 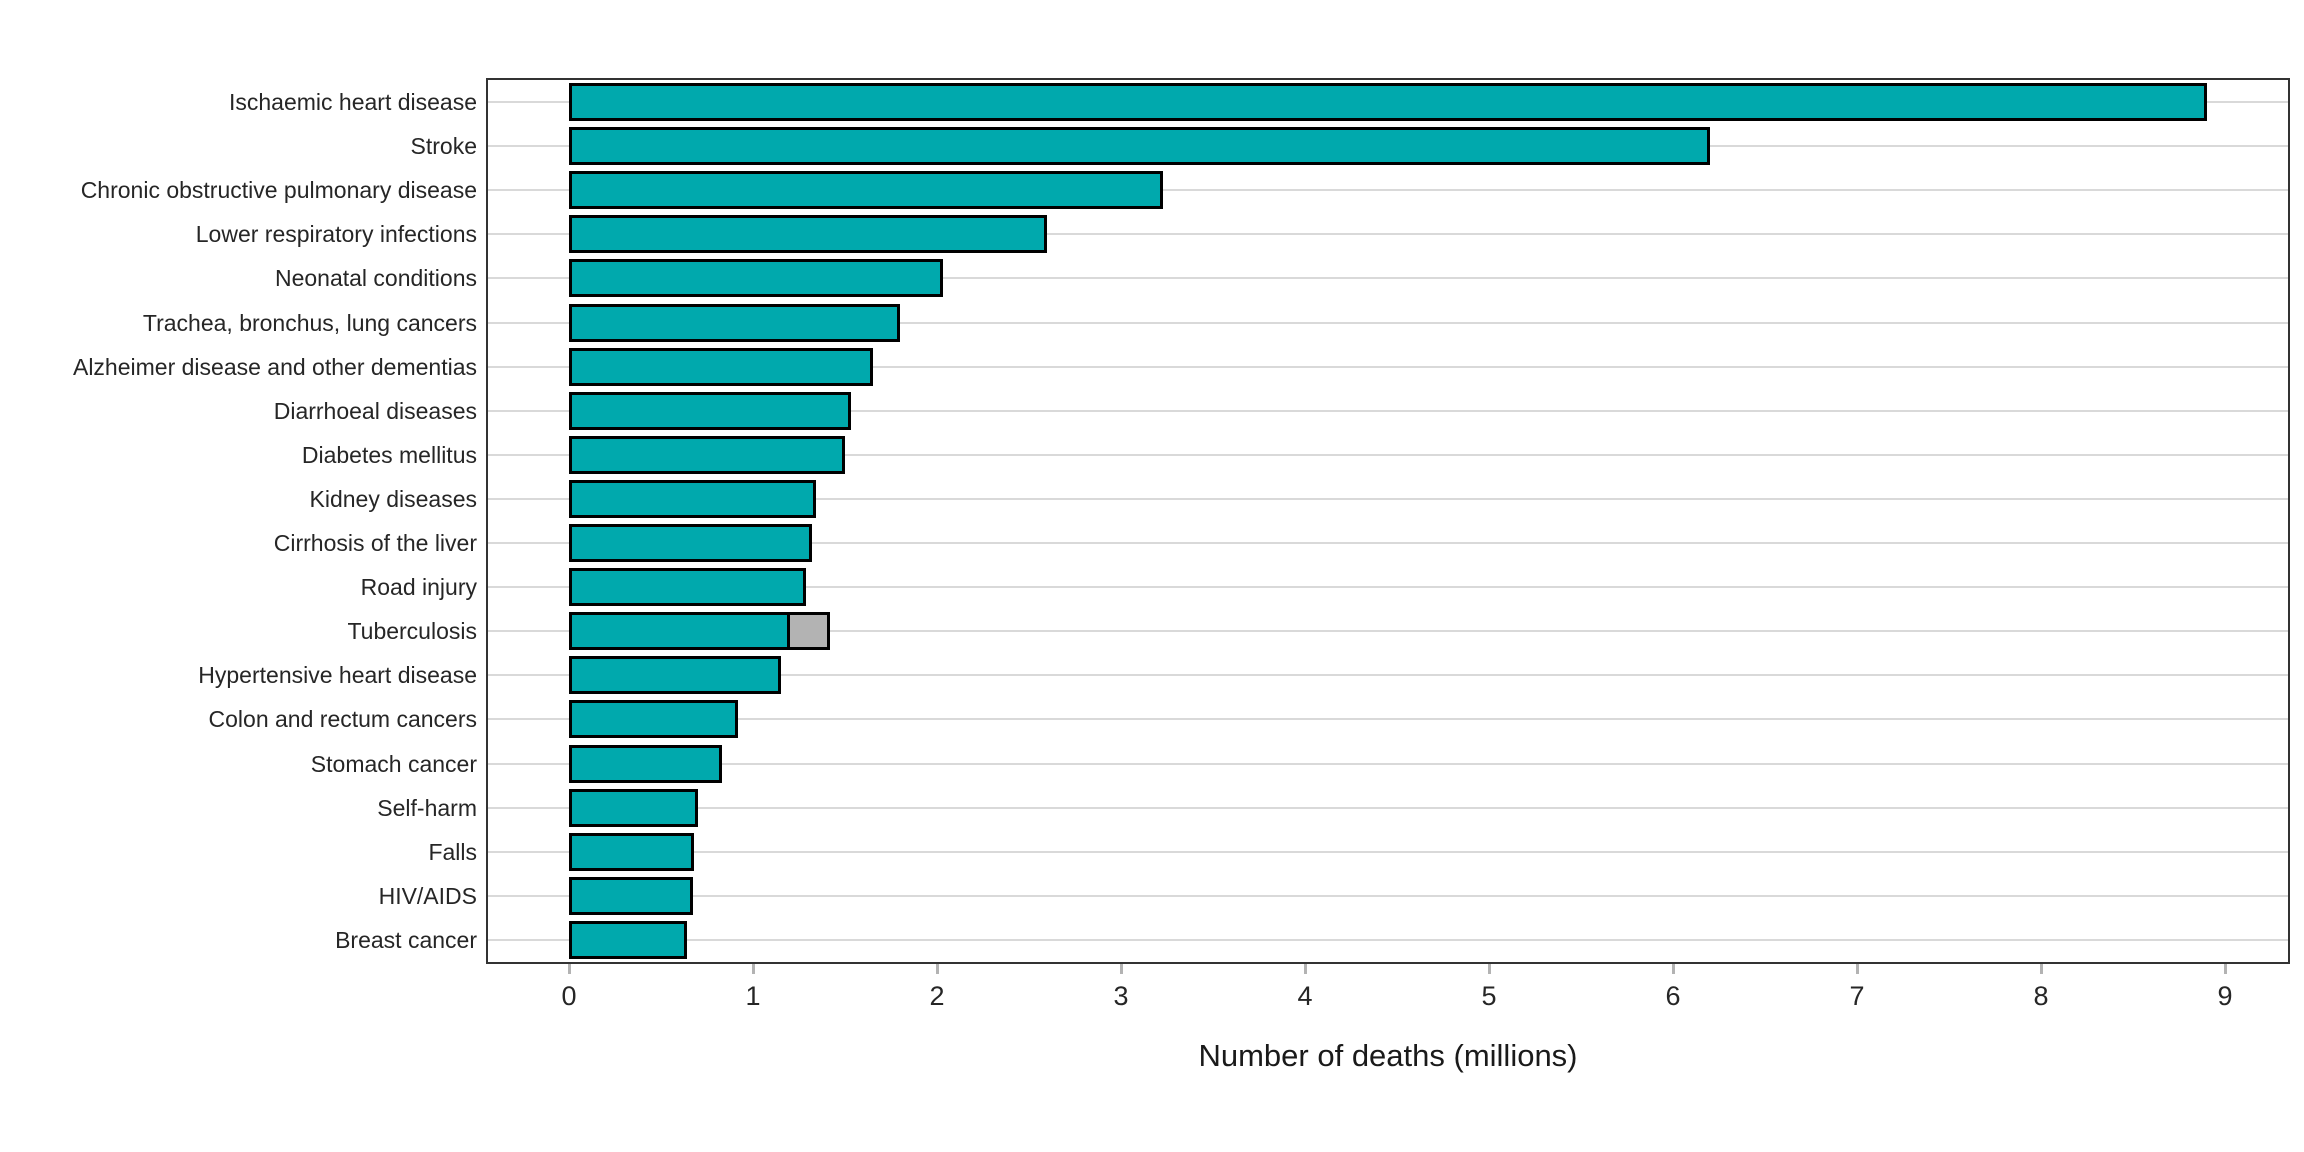 What do you see at coordinates (375, 278) in the screenshot?
I see `y-axis-label: Neonatal conditions` at bounding box center [375, 278].